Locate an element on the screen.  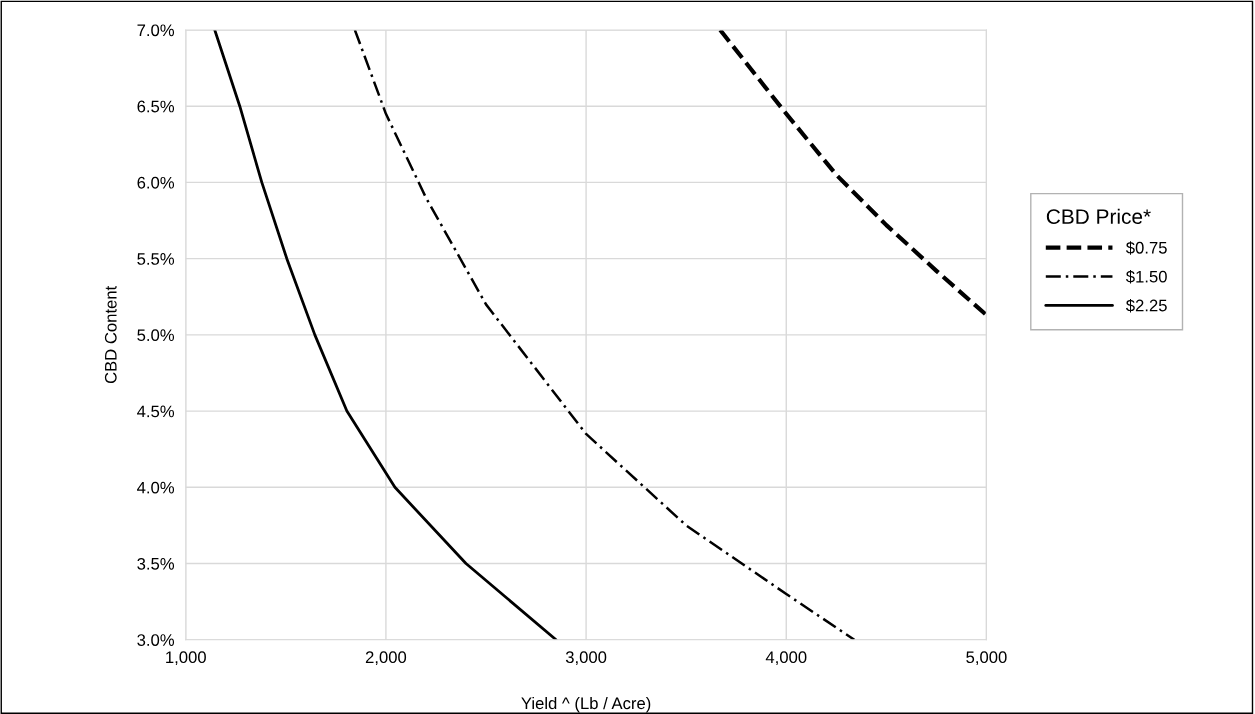
legend-label: $1.50 is located at coordinates (1146, 277).